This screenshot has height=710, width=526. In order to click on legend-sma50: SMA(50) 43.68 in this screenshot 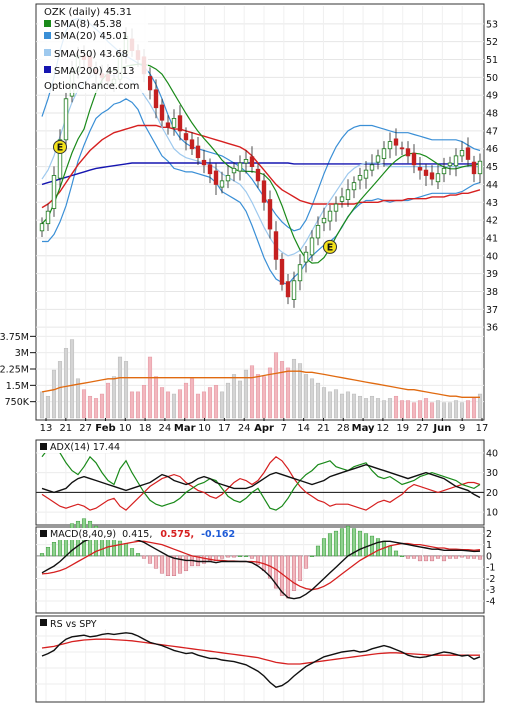, I will do `click(91, 54)`.